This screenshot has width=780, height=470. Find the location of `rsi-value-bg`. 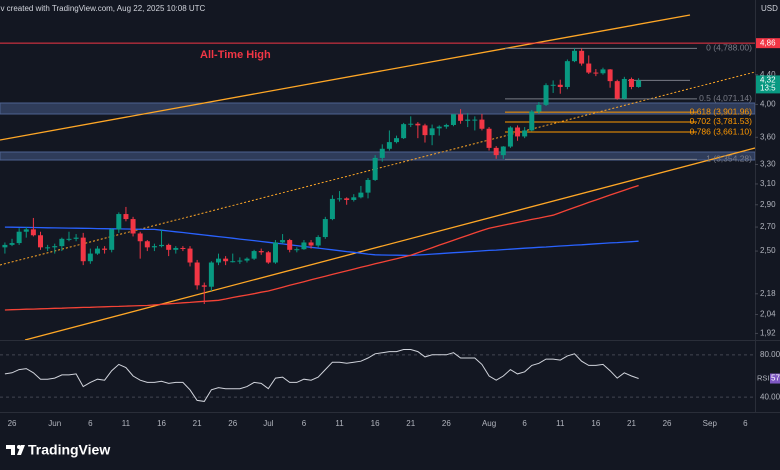

rsi-value-bg is located at coordinates (775, 378).